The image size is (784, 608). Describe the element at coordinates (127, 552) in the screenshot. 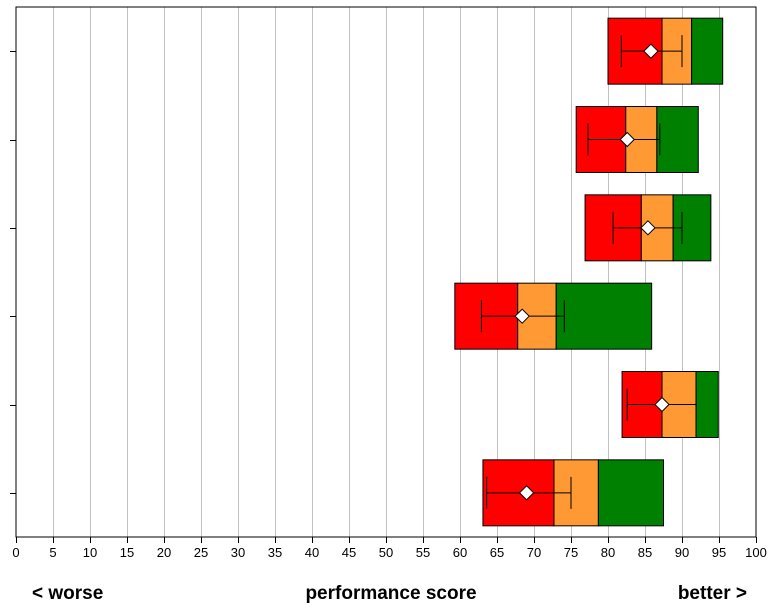

I see `x-tick-label: 15` at that location.